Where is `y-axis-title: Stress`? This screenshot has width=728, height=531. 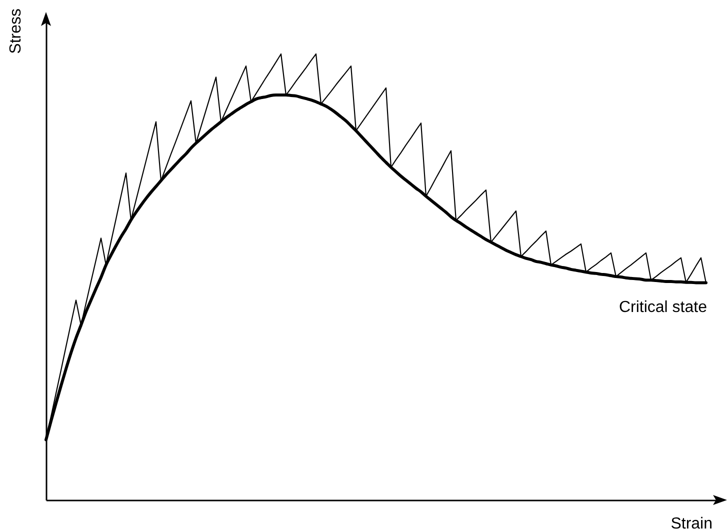 y-axis-title: Stress is located at coordinates (16, 31).